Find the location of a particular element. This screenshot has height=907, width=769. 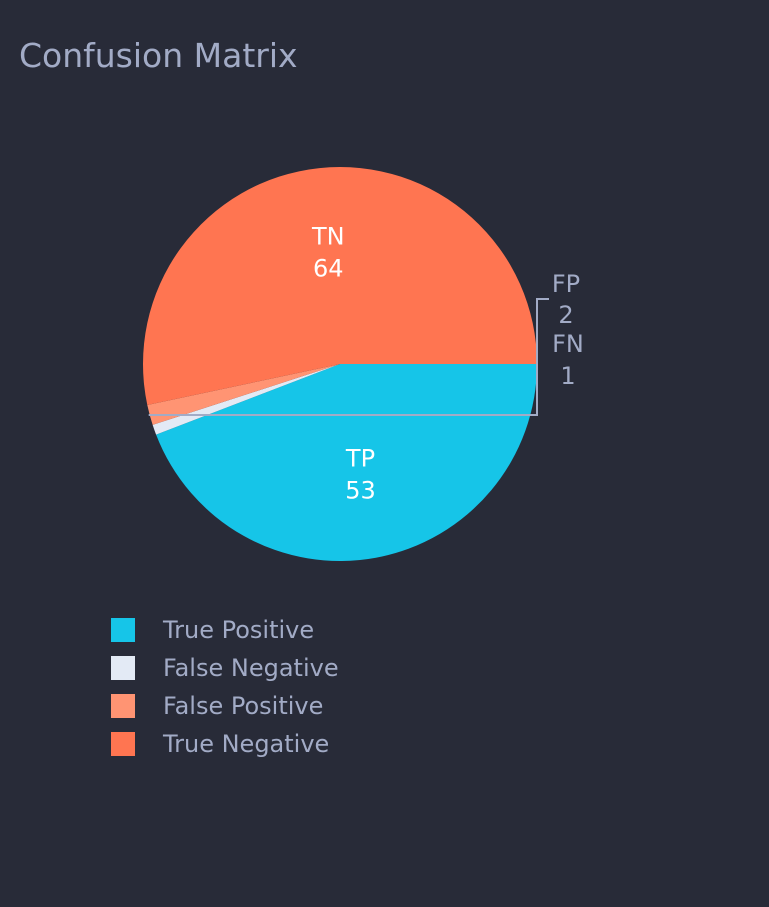

slice-label-fp: FP 2 is located at coordinates (566, 299).